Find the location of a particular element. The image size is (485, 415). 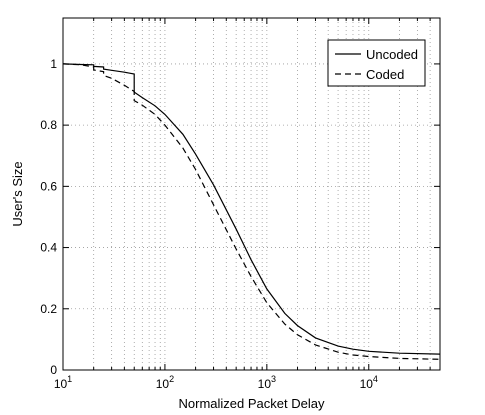

y-tick-label: 0.6 is located at coordinates (48, 186).